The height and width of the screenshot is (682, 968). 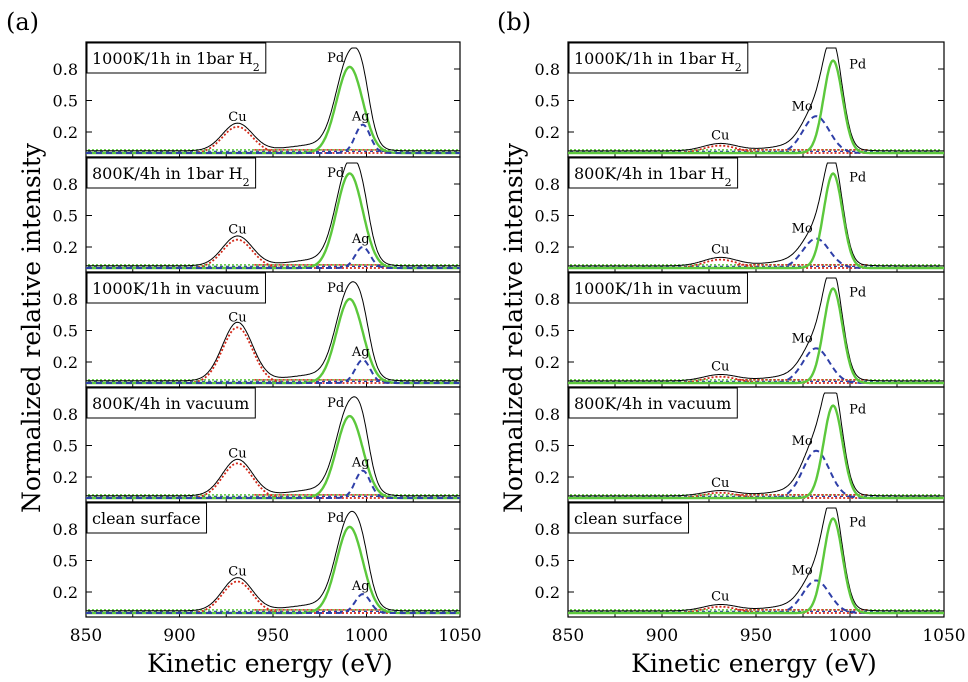 I want to click on subplot-1: 0.2 0.5 0.8 Cu Mo Pd 1000K/1h in 1bar H2, so click(x=740, y=99).